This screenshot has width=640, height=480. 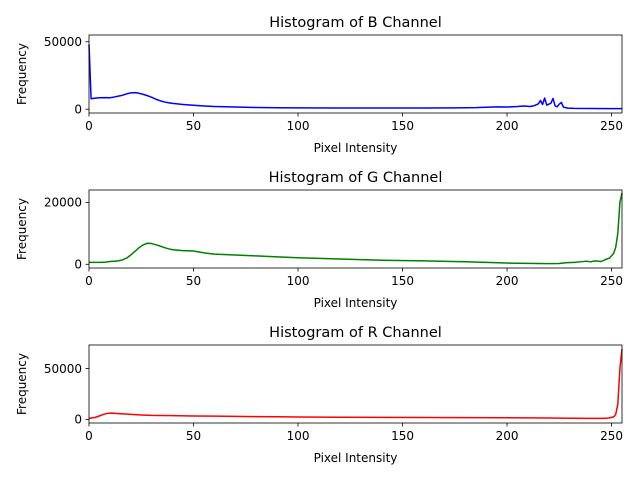 I want to click on y-tick-label: 20000, so click(x=63, y=203).